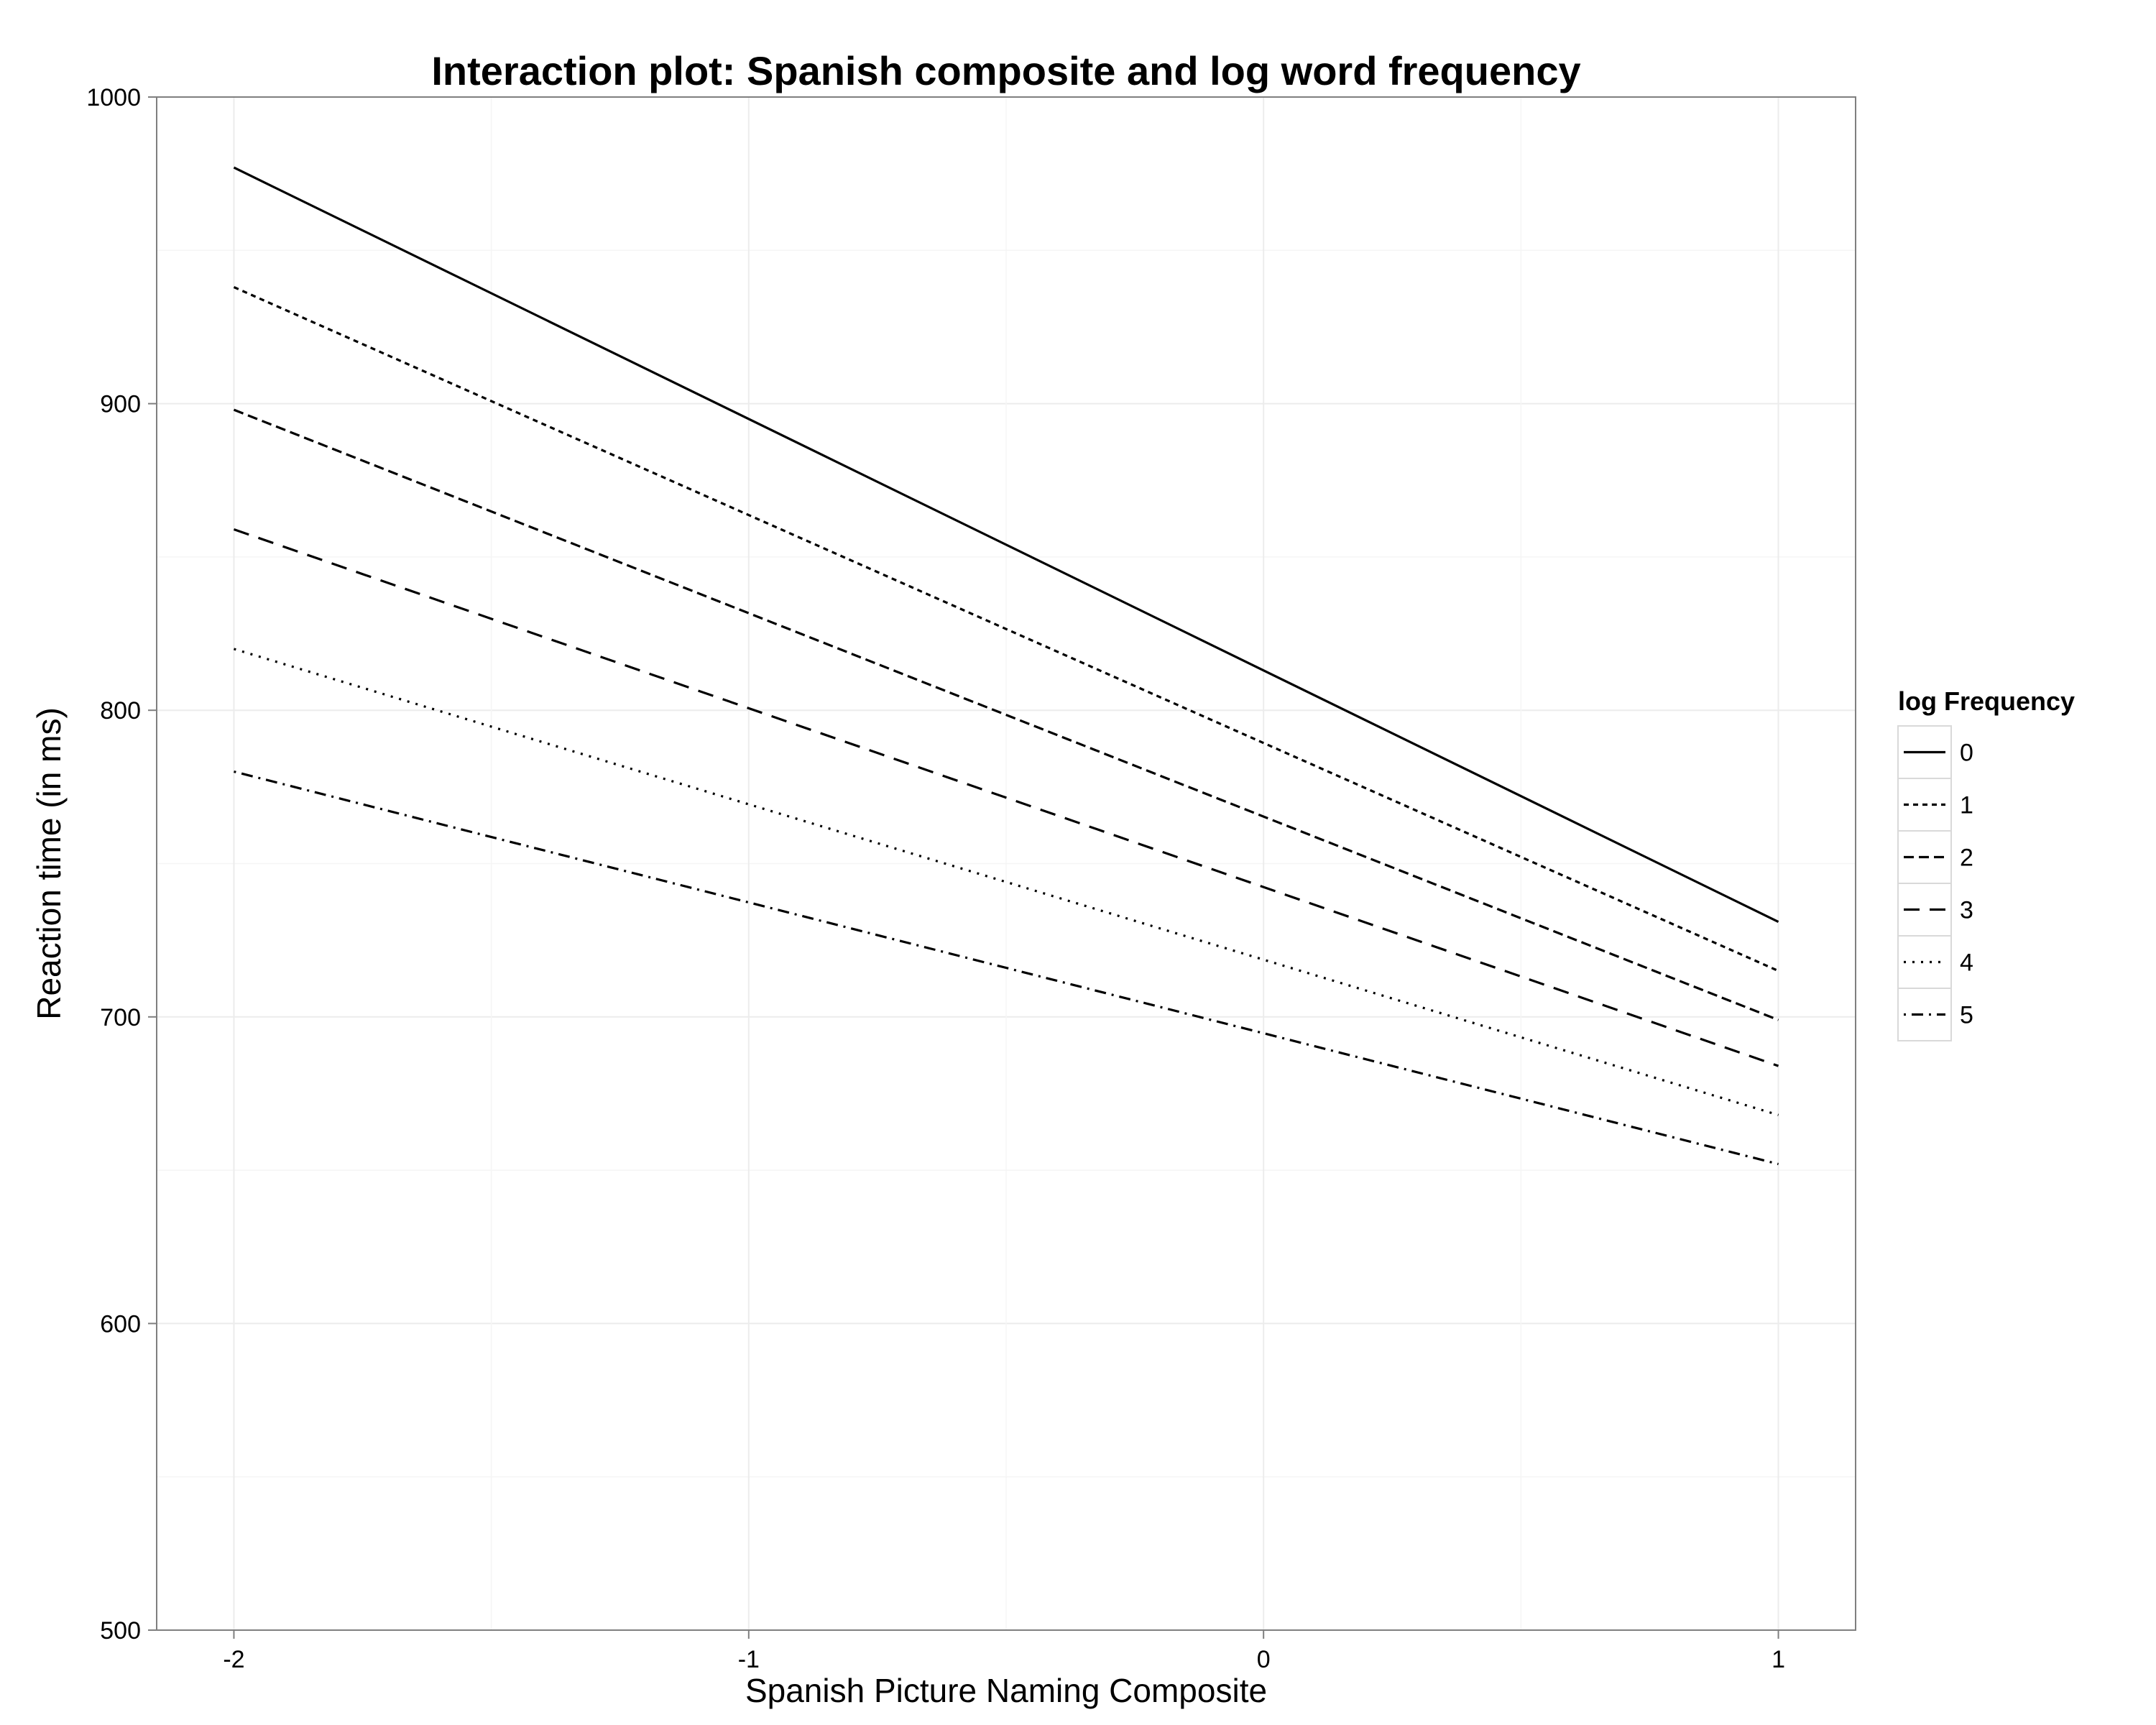 Image resolution: width=2156 pixels, height=1725 pixels. Describe the element at coordinates (1966, 963) in the screenshot. I see `legend-label: 4` at that location.